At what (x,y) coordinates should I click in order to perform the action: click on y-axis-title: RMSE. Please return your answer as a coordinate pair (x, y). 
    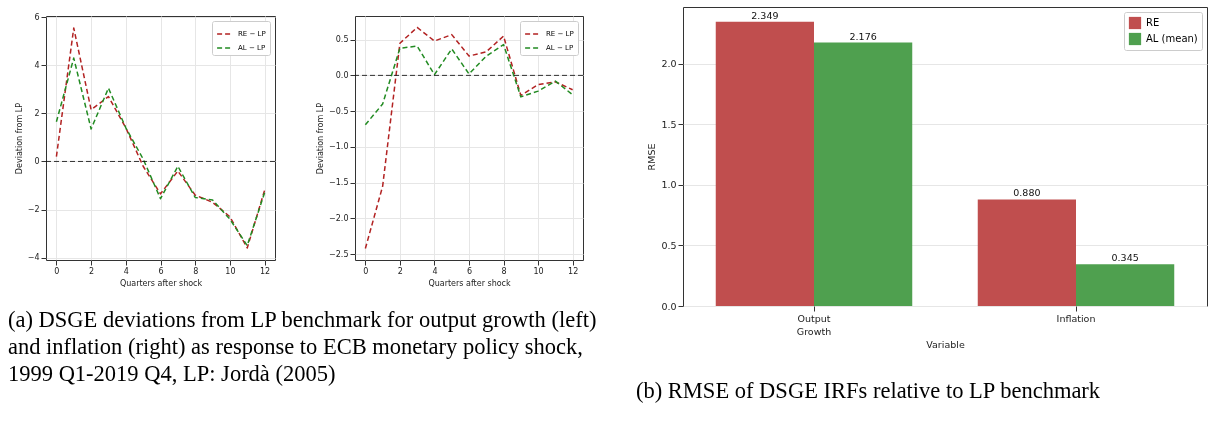
    Looking at the image, I should click on (652, 157).